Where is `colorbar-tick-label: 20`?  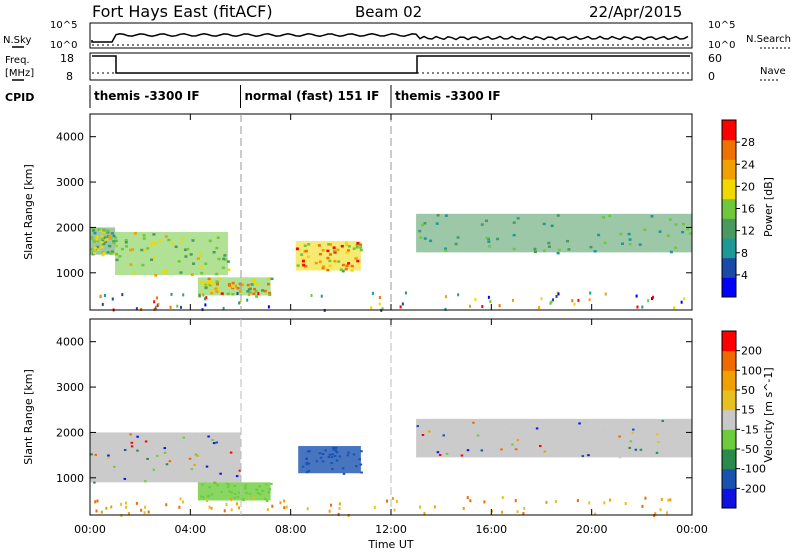
colorbar-tick-label: 20 is located at coordinates (748, 186).